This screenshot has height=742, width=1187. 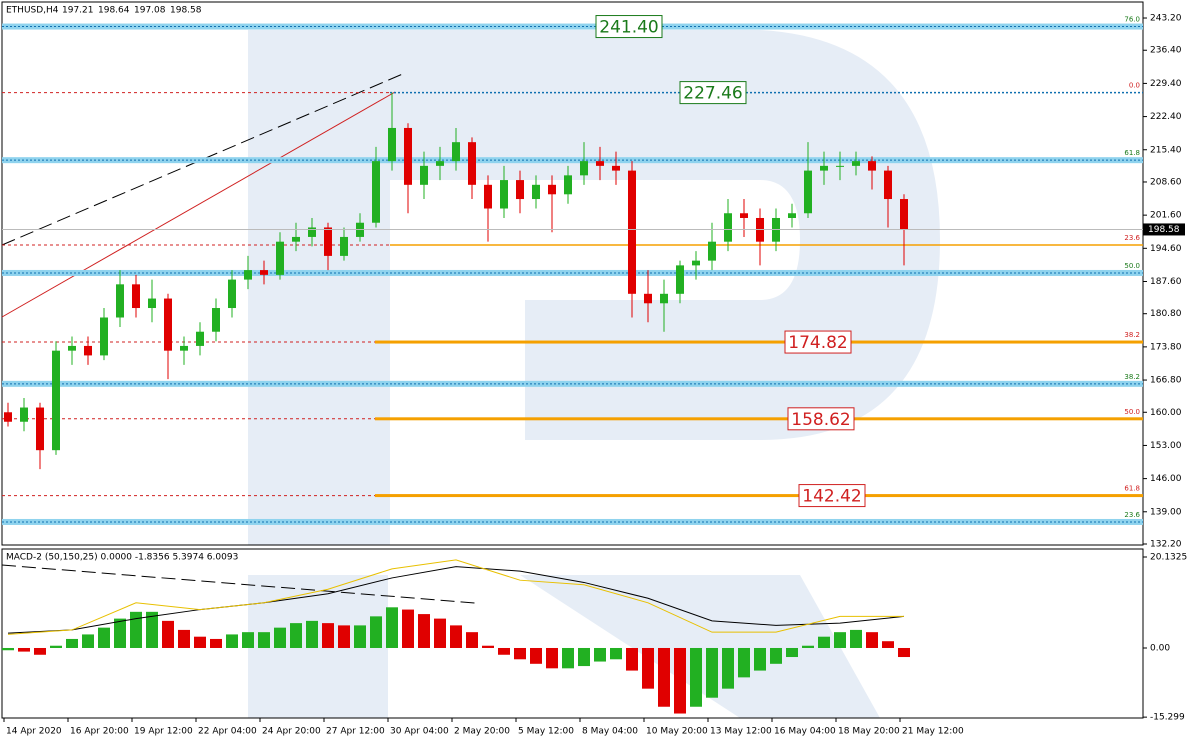 I want to click on y-tick-label: 243.20, so click(x=1166, y=19).